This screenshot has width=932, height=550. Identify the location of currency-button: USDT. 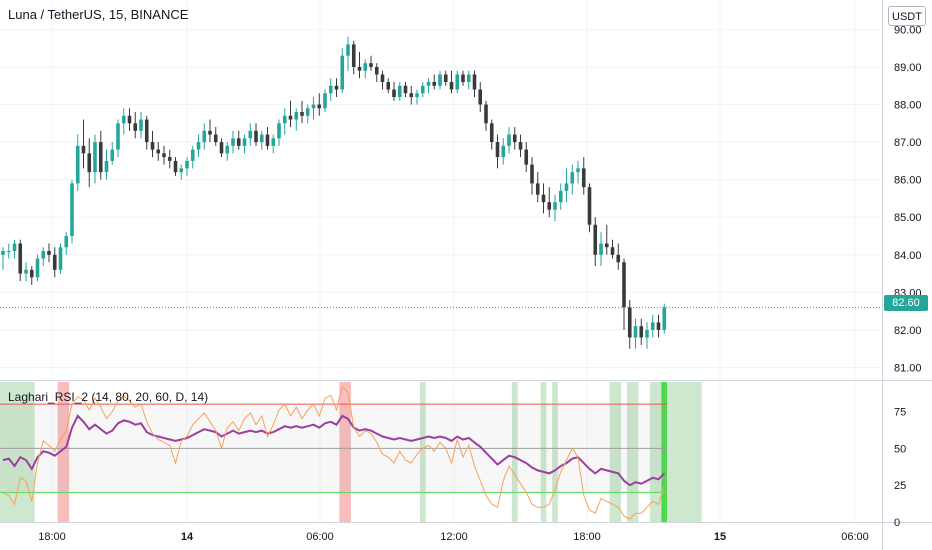
(907, 16).